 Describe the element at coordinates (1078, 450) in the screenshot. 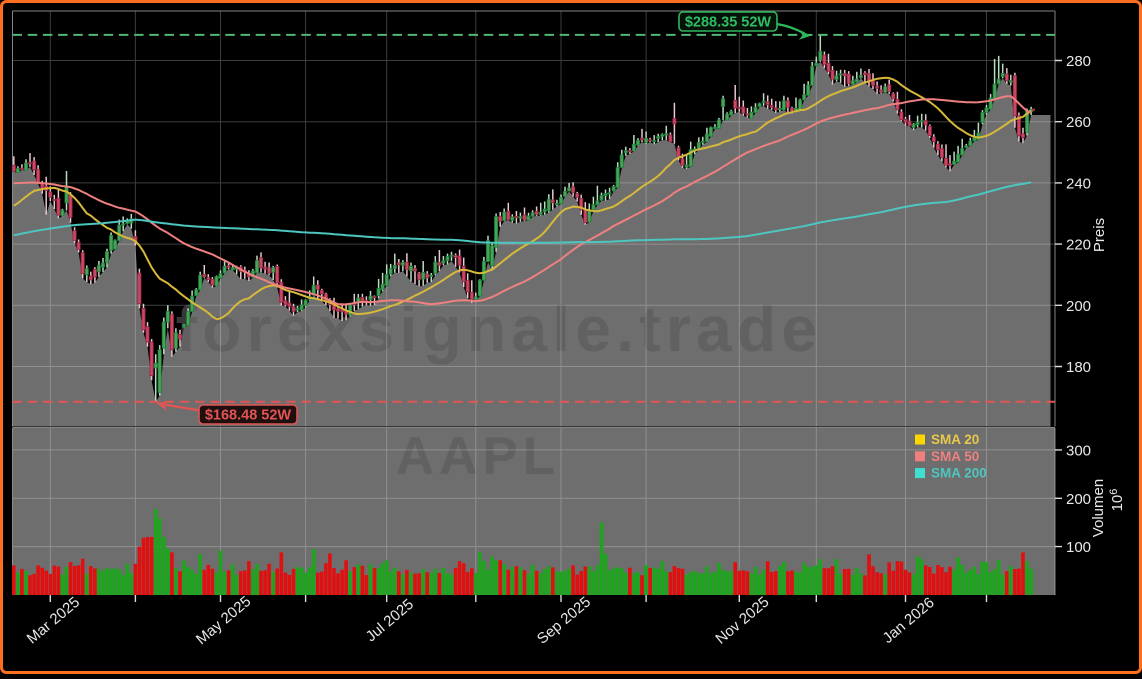

I see `svg-text: 300` at that location.